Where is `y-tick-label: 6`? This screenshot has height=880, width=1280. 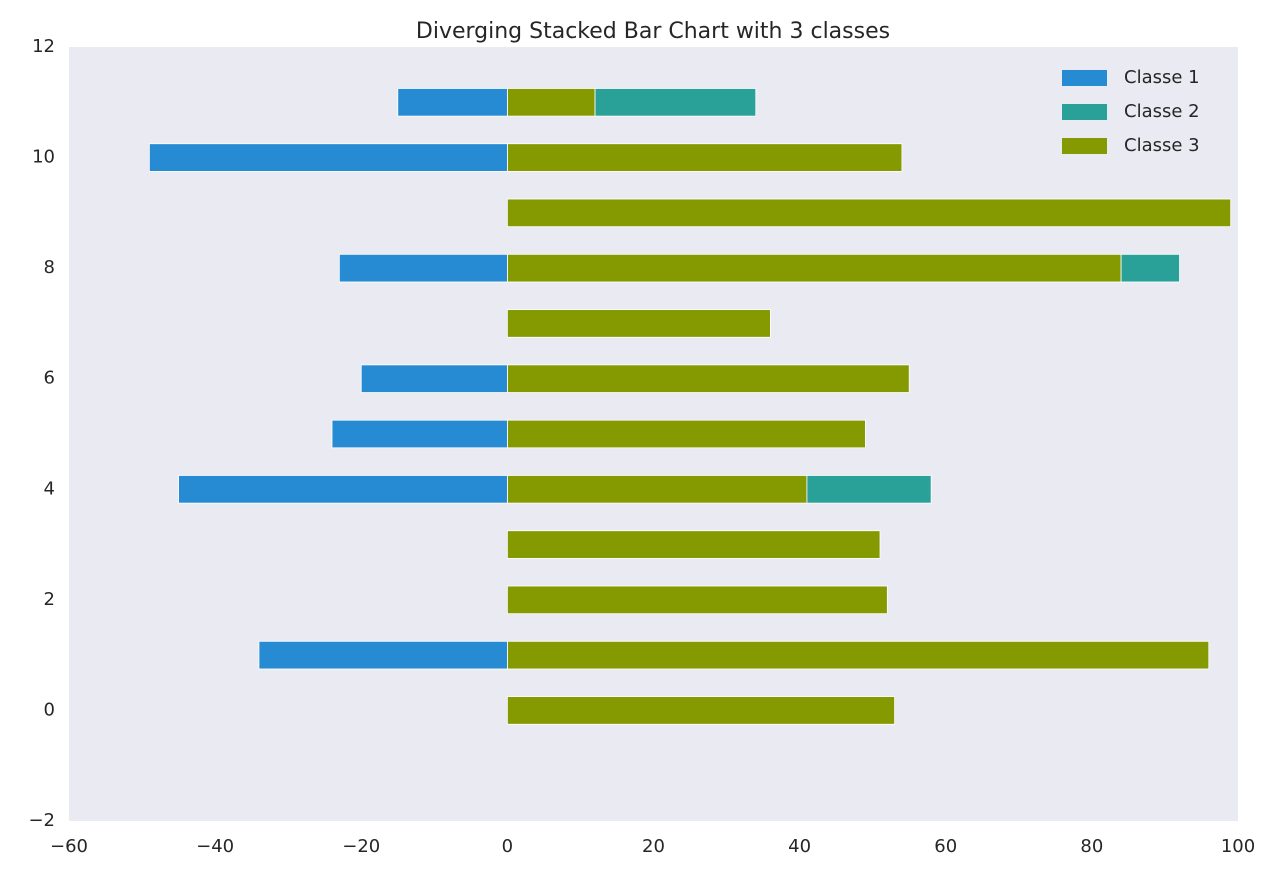
y-tick-label: 6 is located at coordinates (49, 378).